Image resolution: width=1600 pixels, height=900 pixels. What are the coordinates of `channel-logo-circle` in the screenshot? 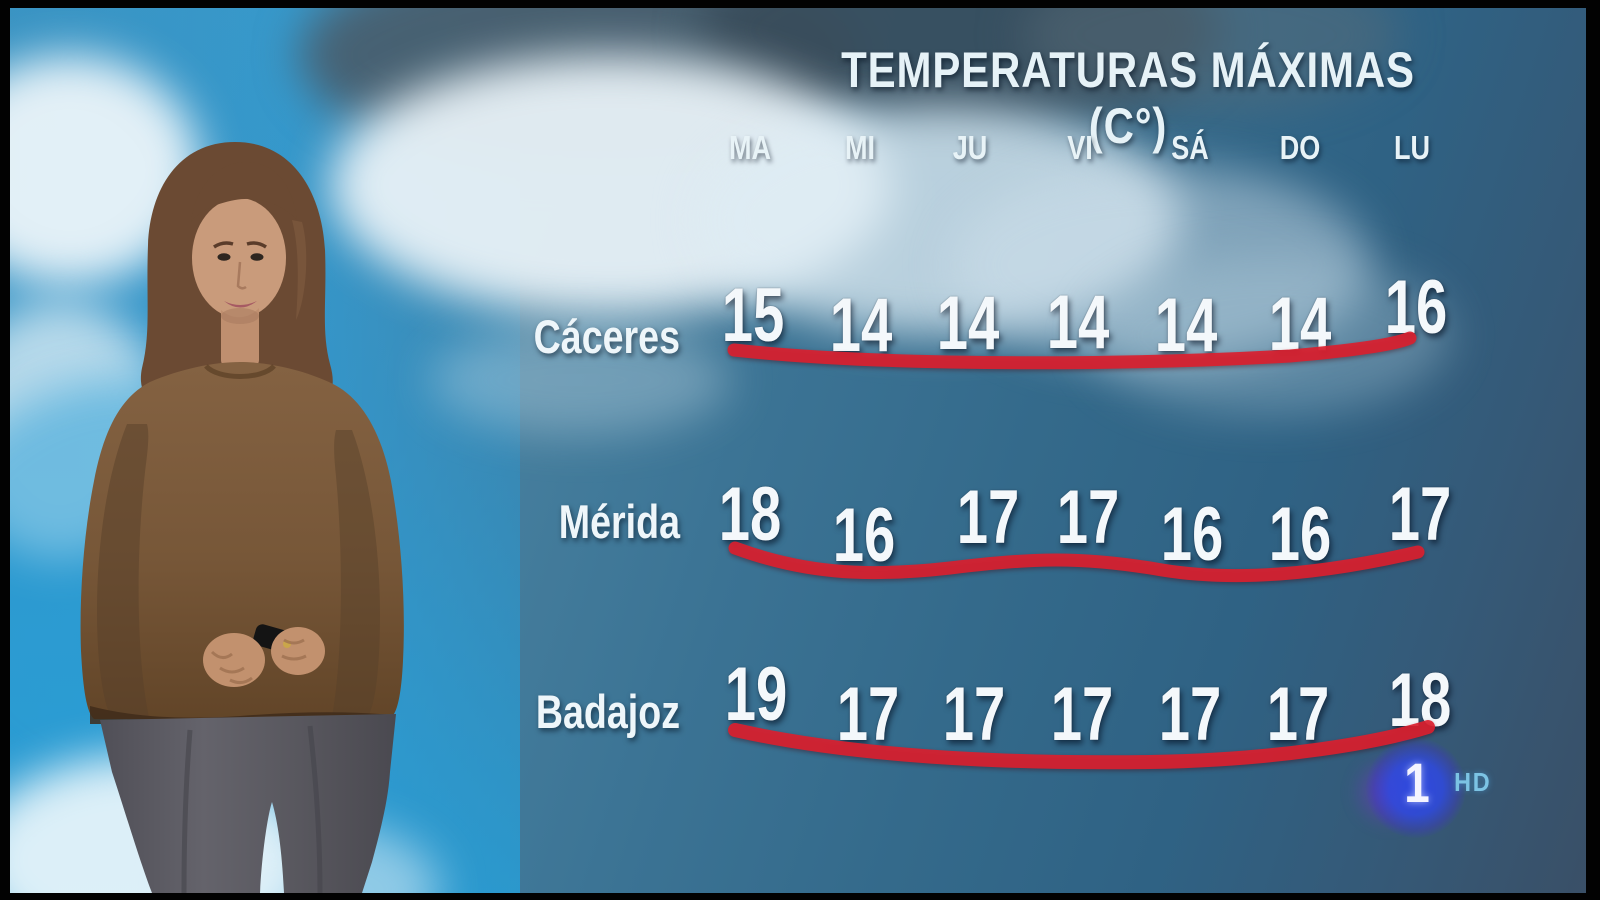 It's located at (1416, 788).